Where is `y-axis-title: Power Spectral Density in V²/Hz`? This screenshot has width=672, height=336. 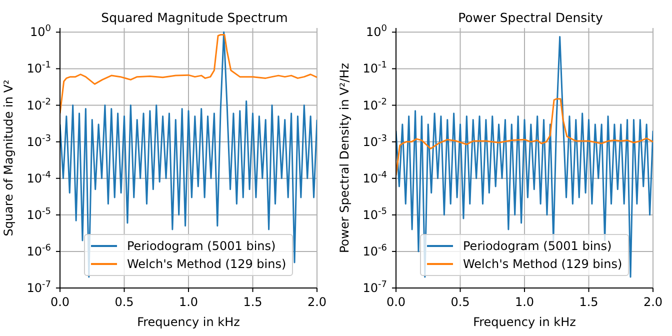
y-axis-title: Power Spectral Density in V²/Hz is located at coordinates (344, 158).